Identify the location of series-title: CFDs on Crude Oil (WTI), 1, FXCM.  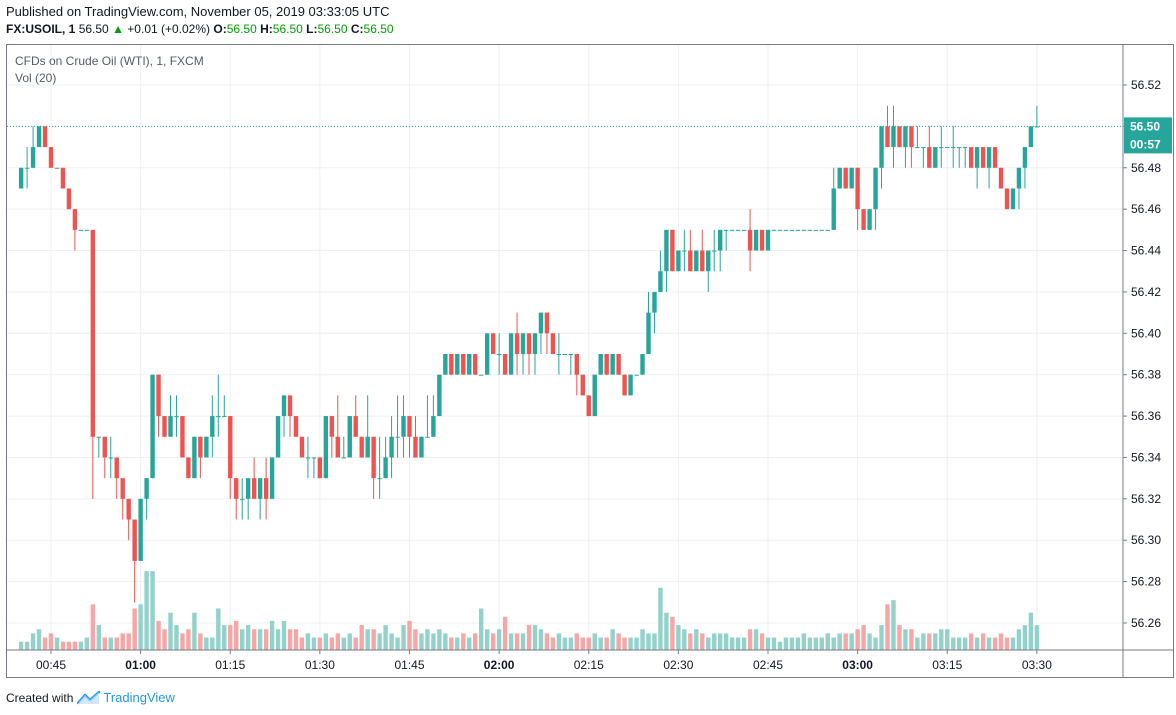
(109, 61).